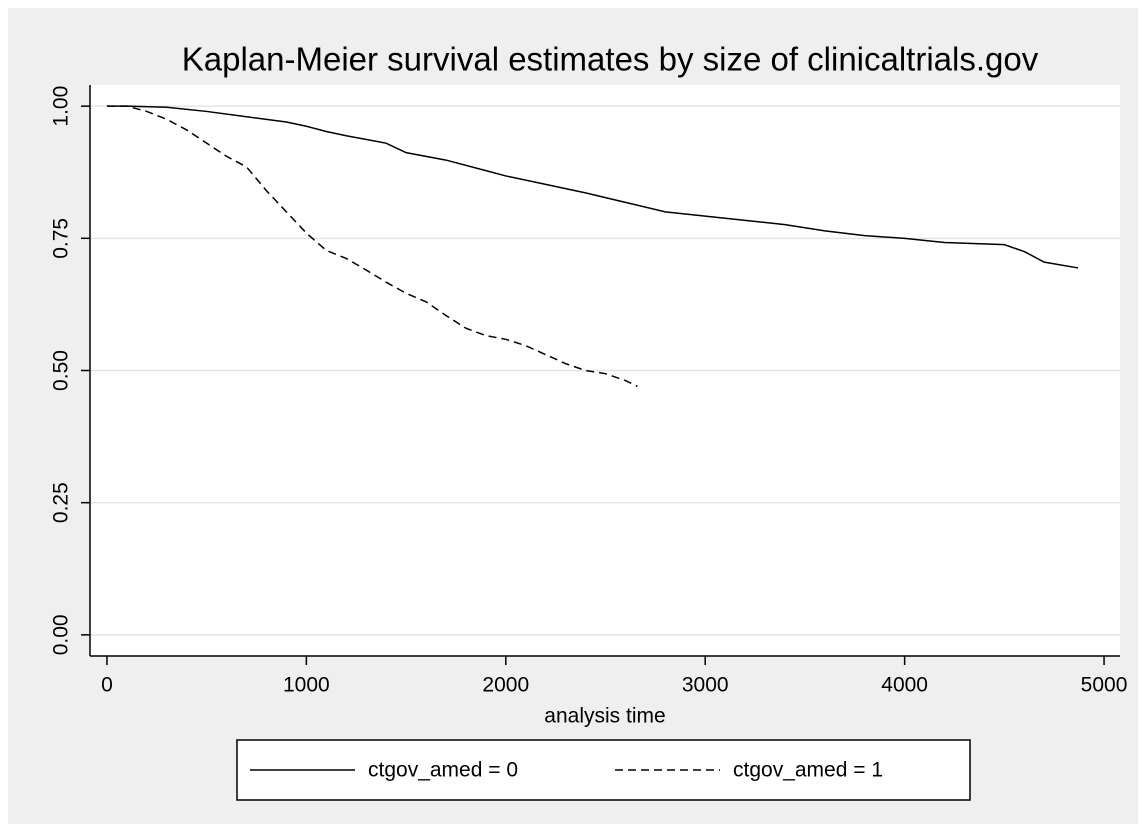  What do you see at coordinates (603, 770) in the screenshot?
I see `legend-box` at bounding box center [603, 770].